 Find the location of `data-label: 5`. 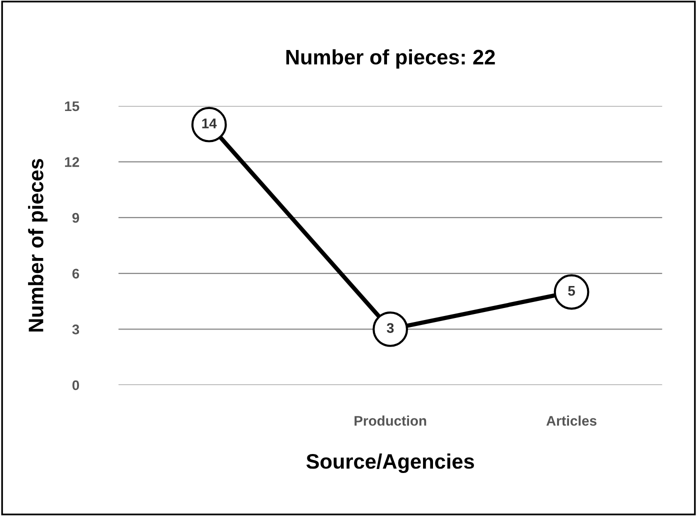

data-label: 5 is located at coordinates (572, 291).